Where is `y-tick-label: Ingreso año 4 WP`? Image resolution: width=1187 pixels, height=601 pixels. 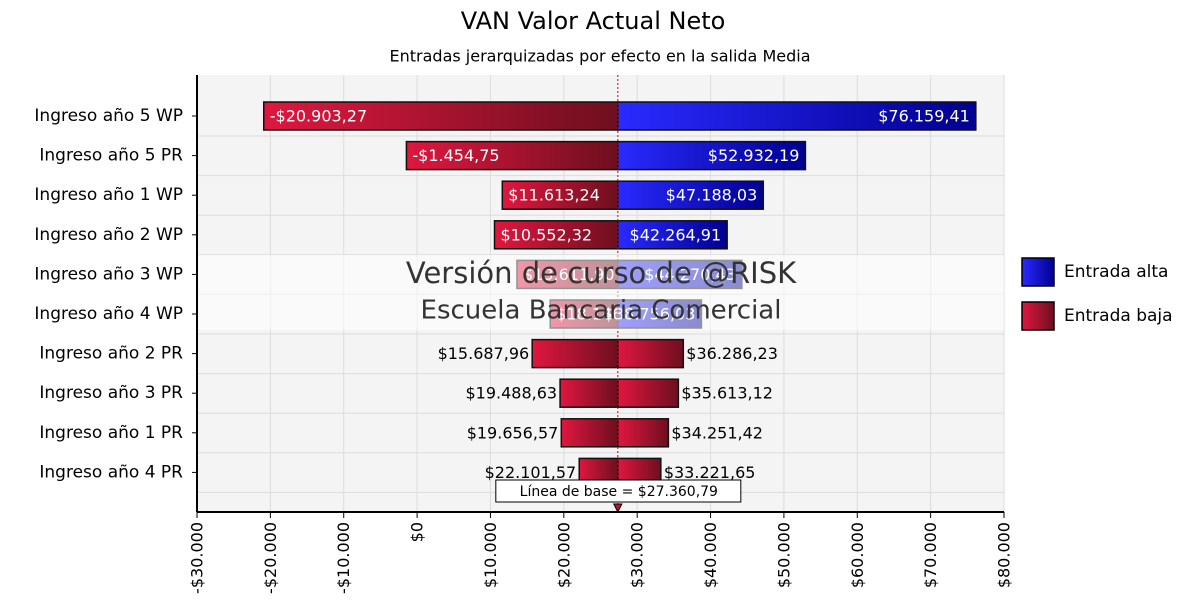 y-tick-label: Ingreso año 4 WP is located at coordinates (108, 314).